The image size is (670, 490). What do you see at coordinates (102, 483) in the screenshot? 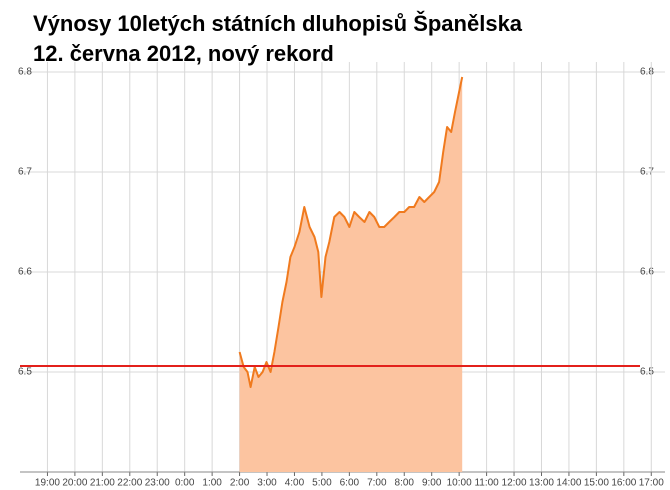
I see `x-tick-label: 21:00` at bounding box center [102, 483].